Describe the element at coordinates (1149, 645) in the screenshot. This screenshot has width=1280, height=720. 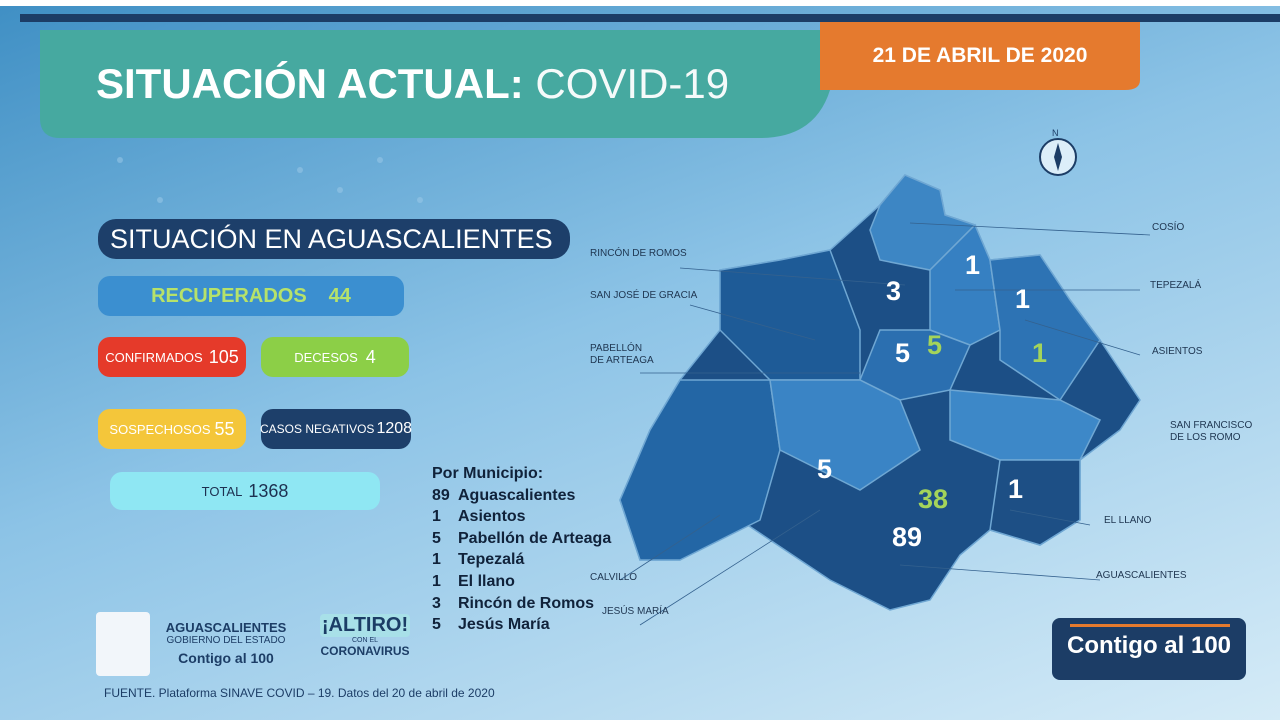
I see `badge: Contigo al 100` at that location.